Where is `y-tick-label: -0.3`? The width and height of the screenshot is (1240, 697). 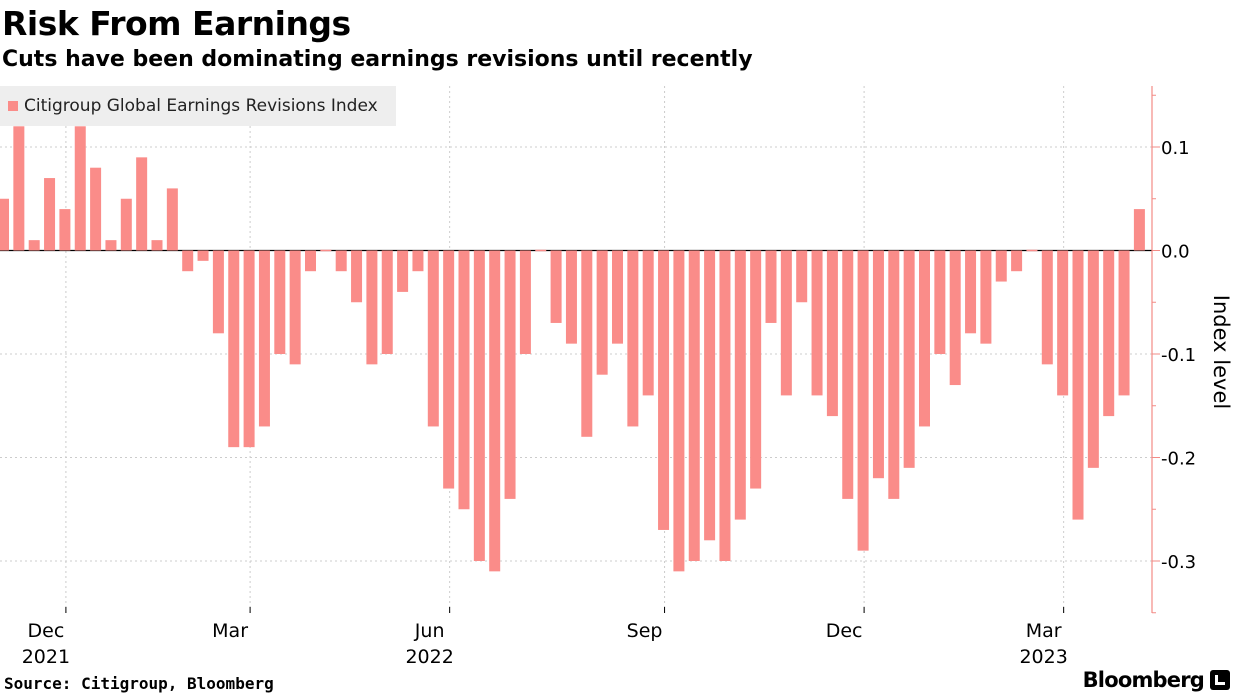
y-tick-label: -0.3 is located at coordinates (1178, 562).